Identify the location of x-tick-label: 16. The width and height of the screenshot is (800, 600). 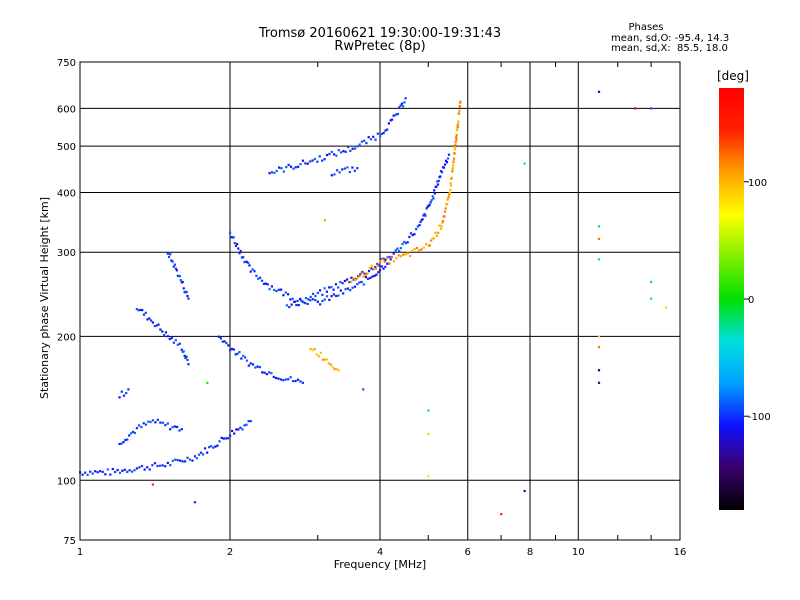
(680, 552).